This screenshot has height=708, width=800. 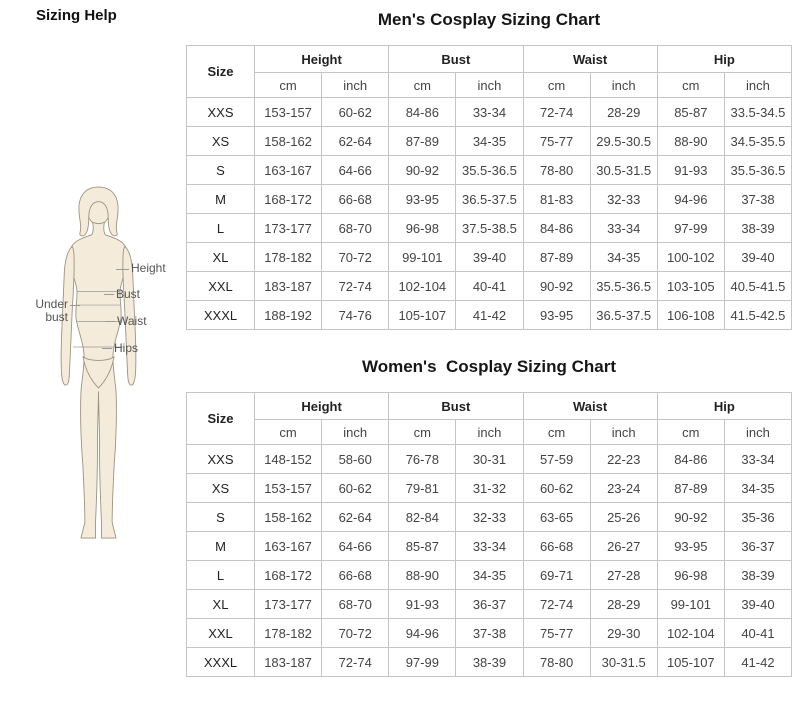 What do you see at coordinates (422, 604) in the screenshot?
I see `value-cell: 91-93` at bounding box center [422, 604].